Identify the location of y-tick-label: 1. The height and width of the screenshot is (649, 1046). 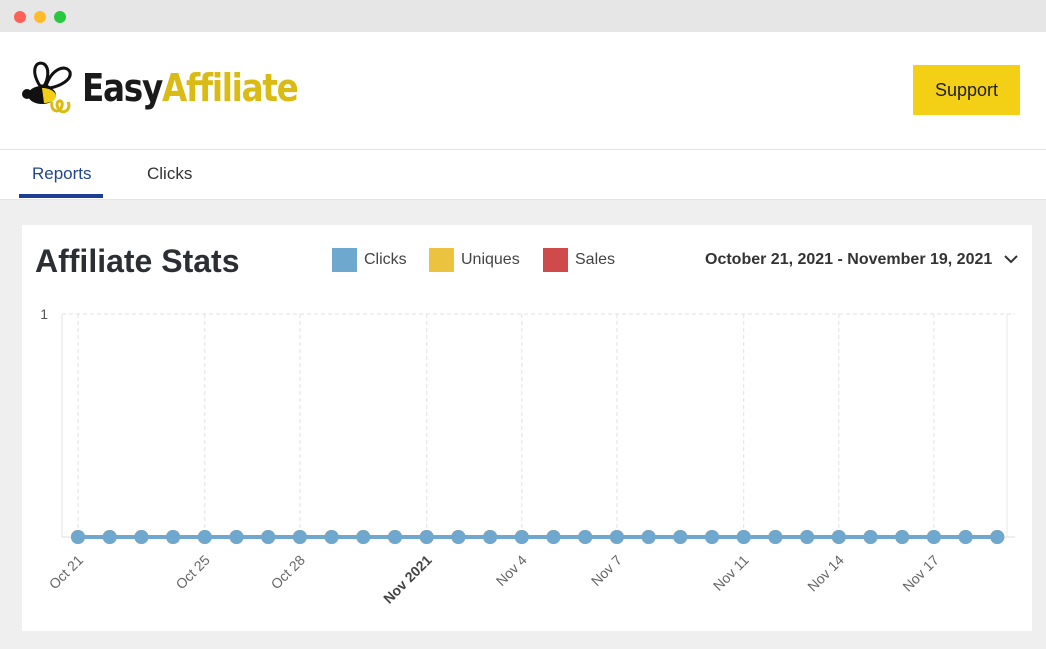
(44, 314).